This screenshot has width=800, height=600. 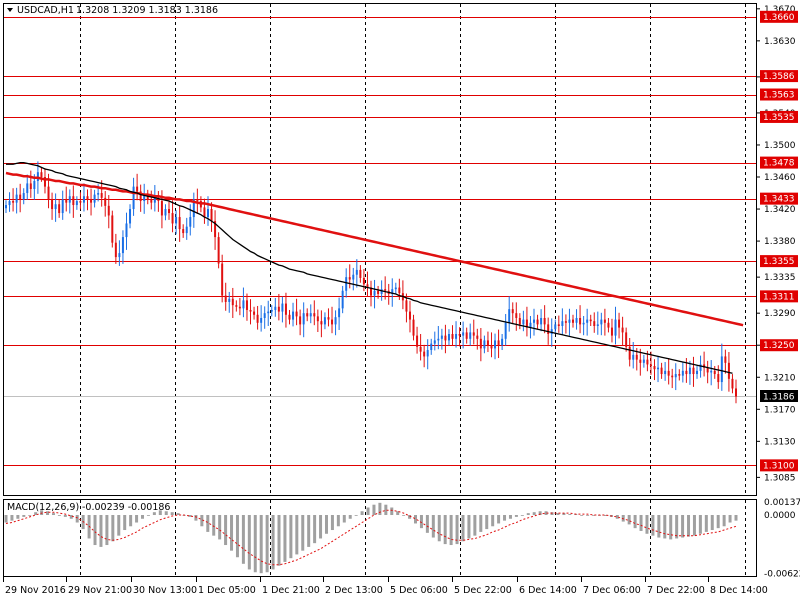 I want to click on price-axis-tick-label: 1.3085, so click(x=780, y=478).